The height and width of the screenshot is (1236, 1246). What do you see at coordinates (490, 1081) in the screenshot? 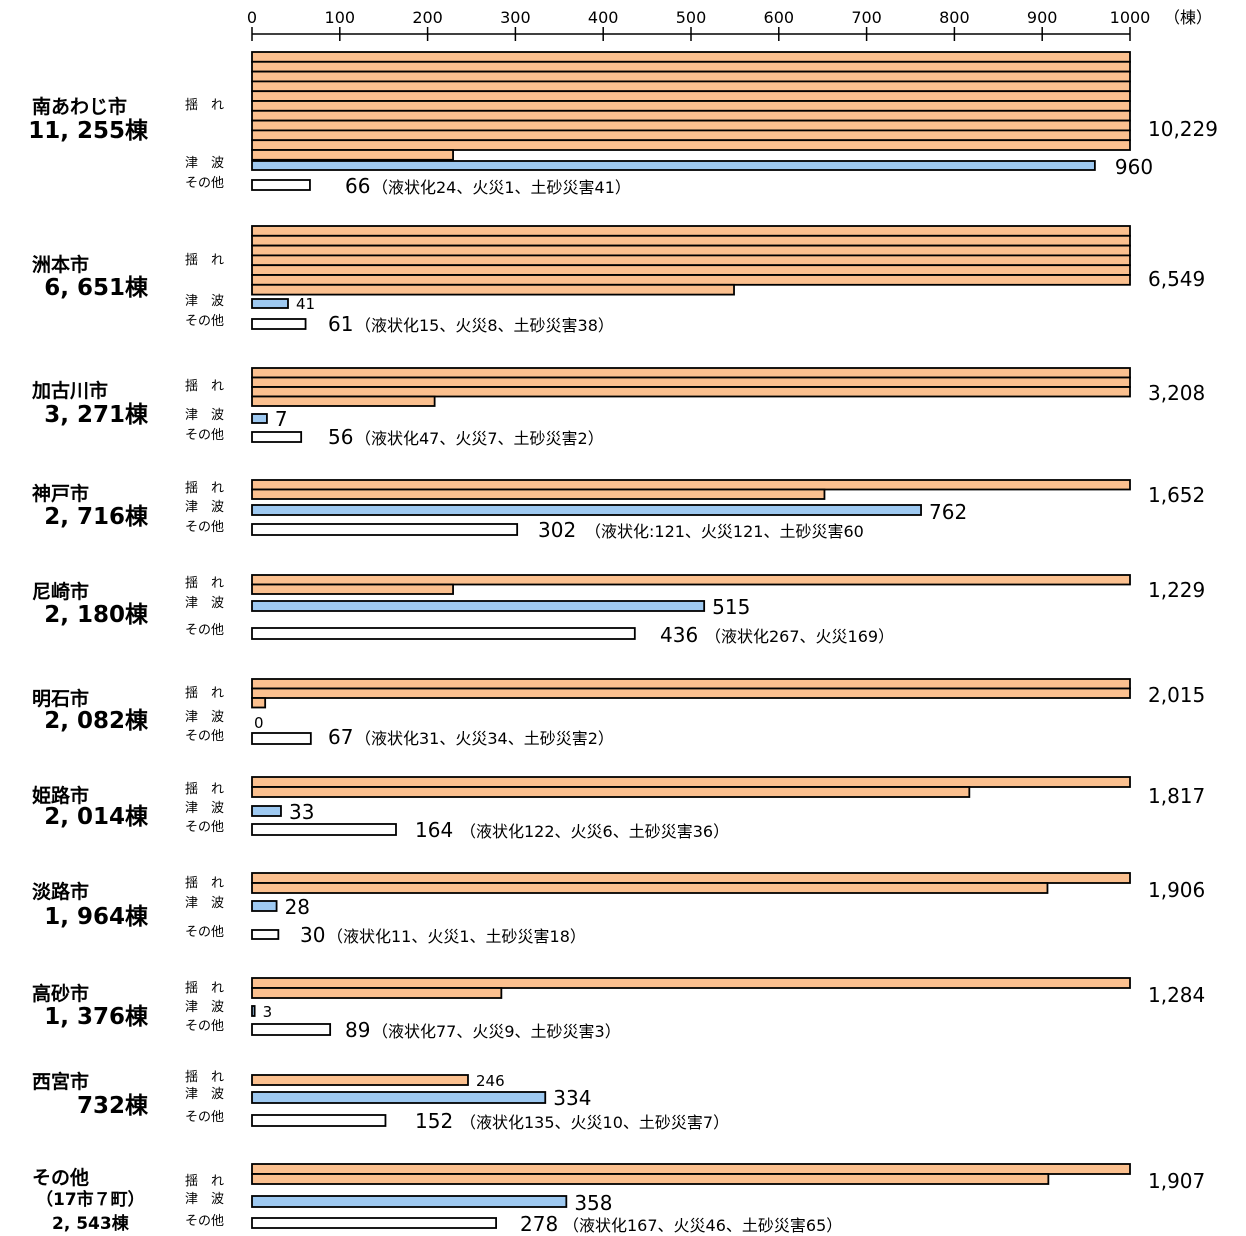
I see `shake-value-label: 246` at bounding box center [490, 1081].